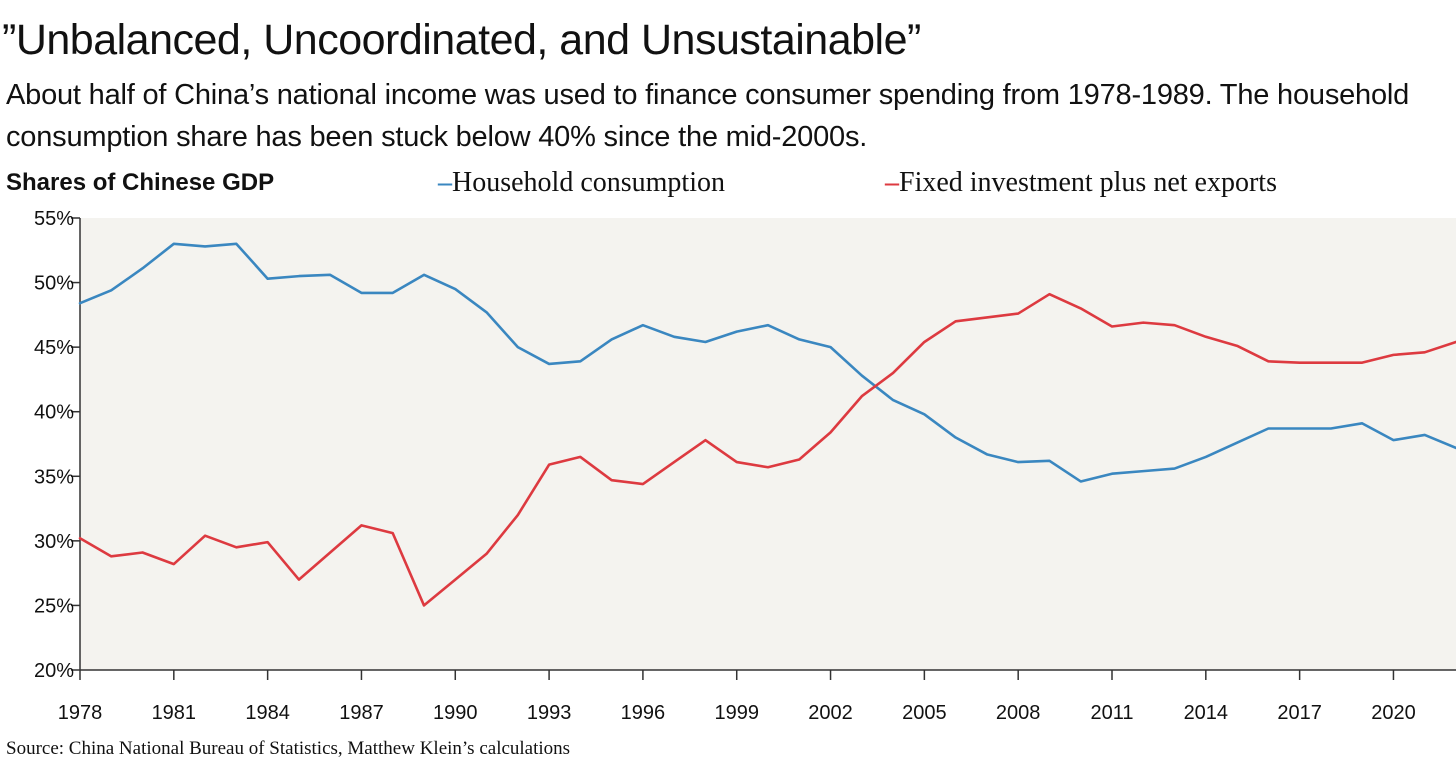  Describe the element at coordinates (1111, 713) in the screenshot. I see `x-tick-label: 2011` at that location.